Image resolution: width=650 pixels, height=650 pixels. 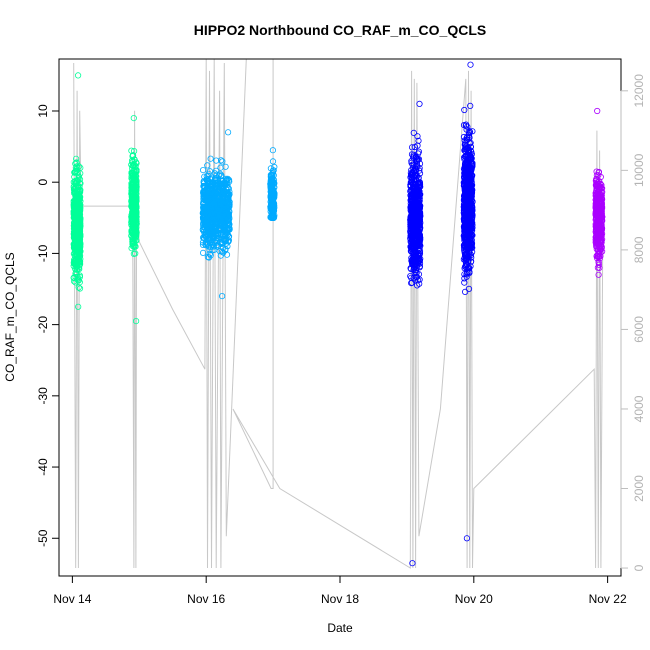 I want to click on y-tick-label: -40, so click(x=43, y=467).